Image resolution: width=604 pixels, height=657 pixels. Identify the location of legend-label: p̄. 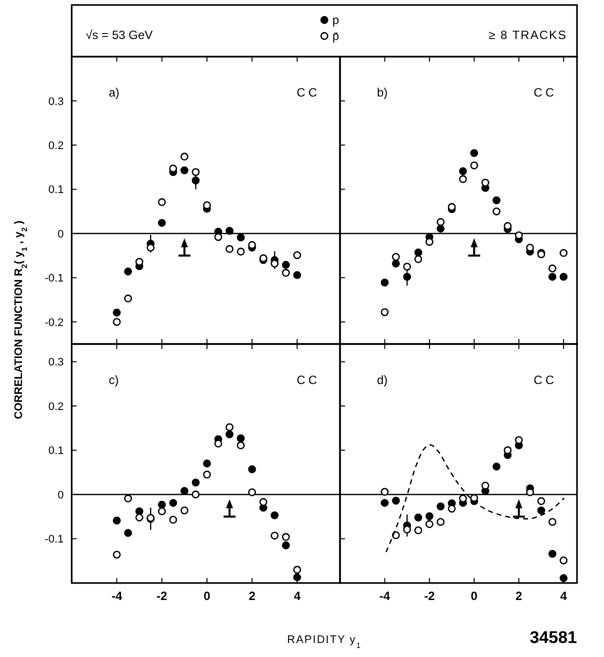
(336, 36).